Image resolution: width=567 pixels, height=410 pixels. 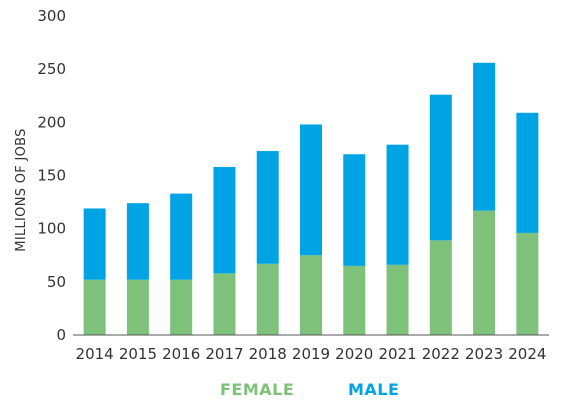 What do you see at coordinates (181, 236) in the screenshot?
I see `bar-male-2016` at bounding box center [181, 236].